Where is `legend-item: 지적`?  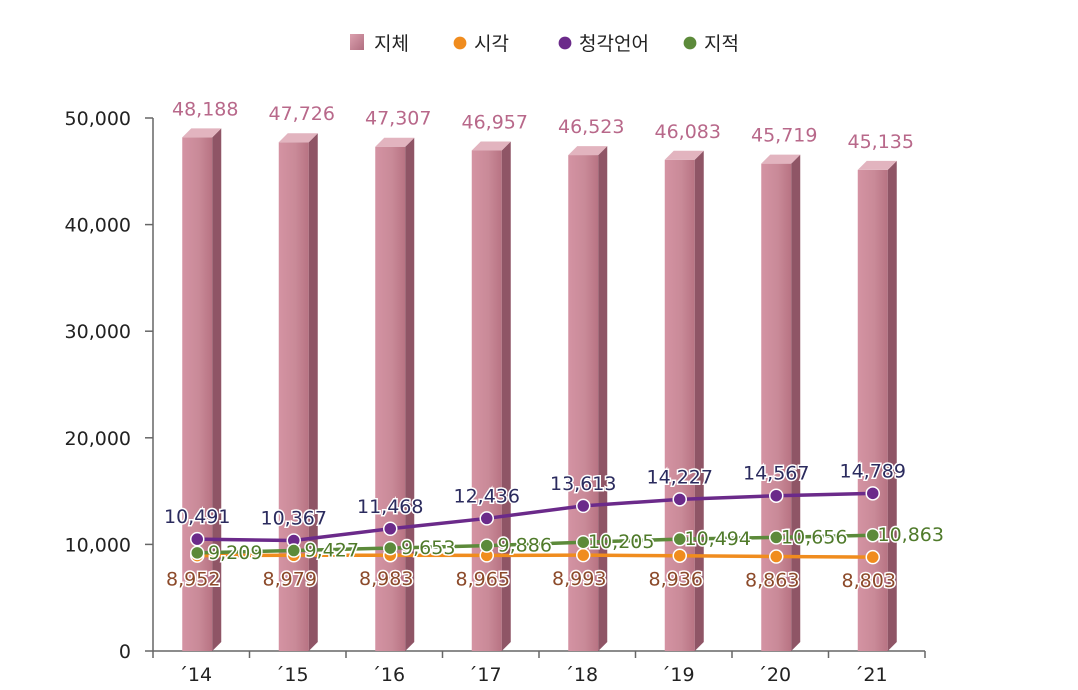 legend-item: 지적 is located at coordinates (710, 44).